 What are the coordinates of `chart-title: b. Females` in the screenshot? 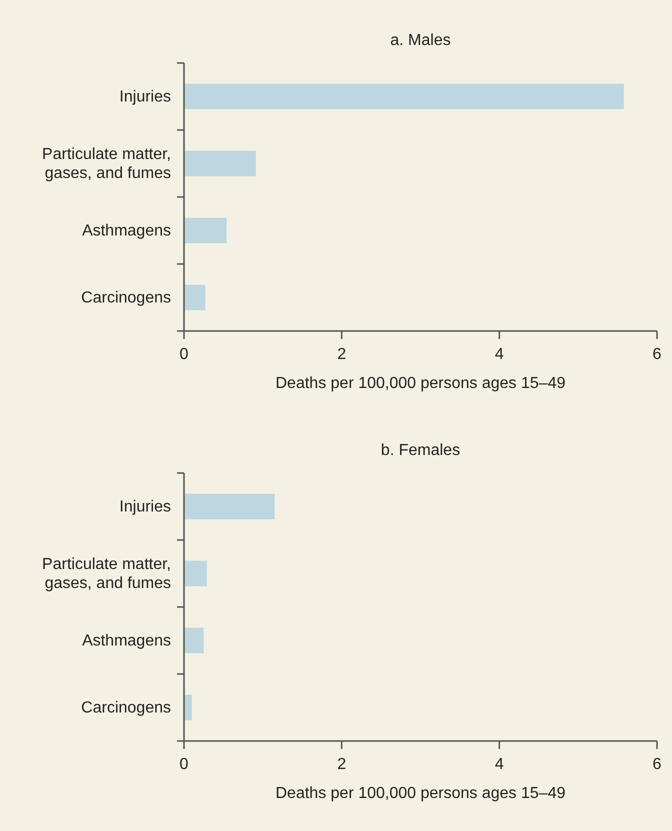 It's located at (420, 450).